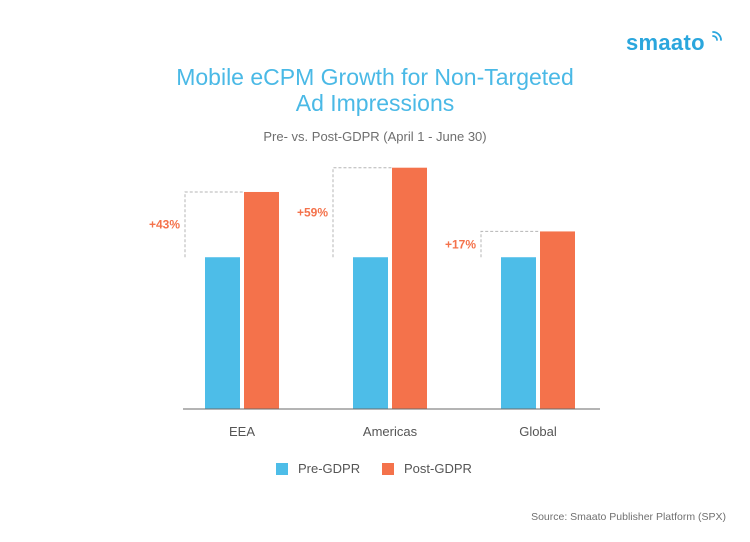 Image resolution: width=750 pixels, height=542 pixels. I want to click on bar-pre-gdpr-americas, so click(370, 333).